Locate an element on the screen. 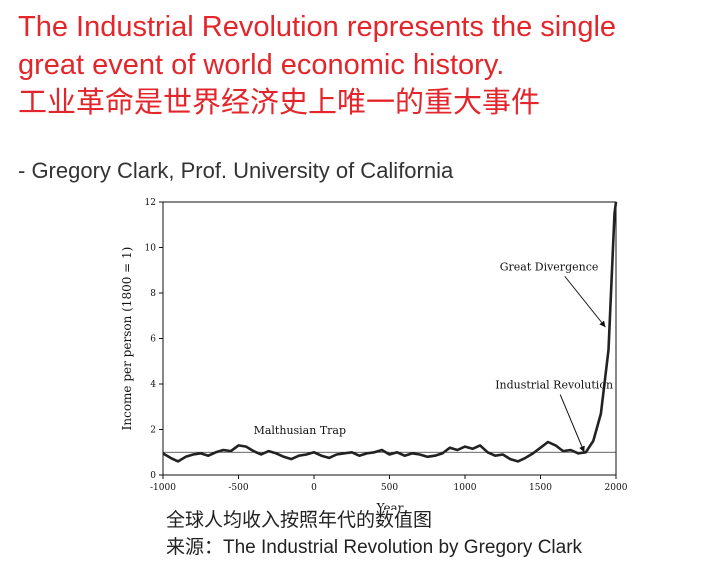 This screenshot has width=719, height=572. x-axis-label: Year is located at coordinates (390, 505).